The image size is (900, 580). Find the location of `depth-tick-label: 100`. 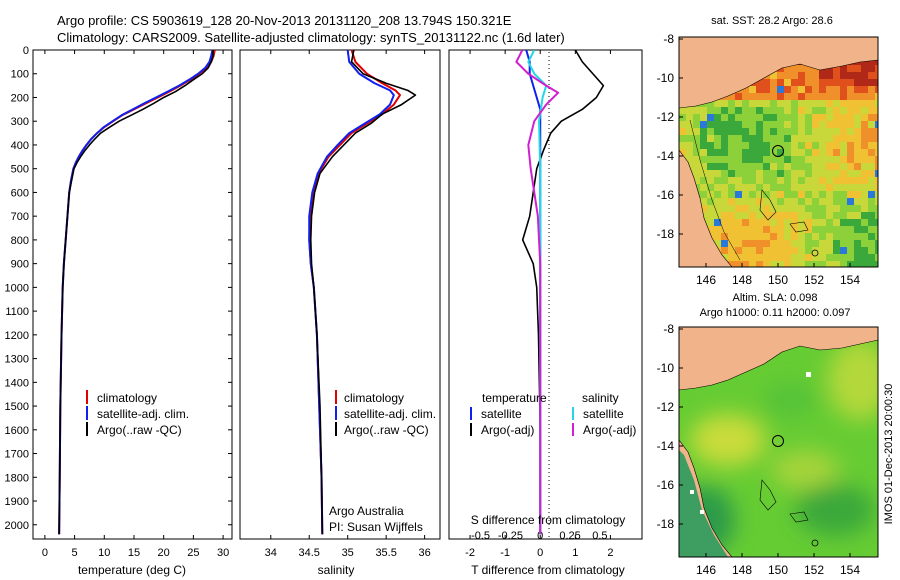

depth-tick-label: 100 is located at coordinates (20, 75).